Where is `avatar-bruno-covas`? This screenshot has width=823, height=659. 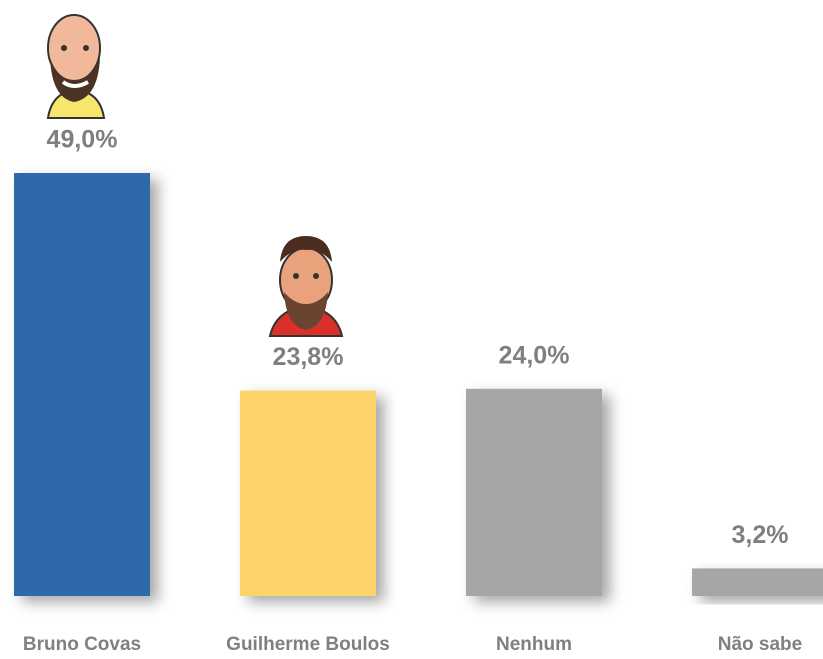
avatar-bruno-covas is located at coordinates (76, 66).